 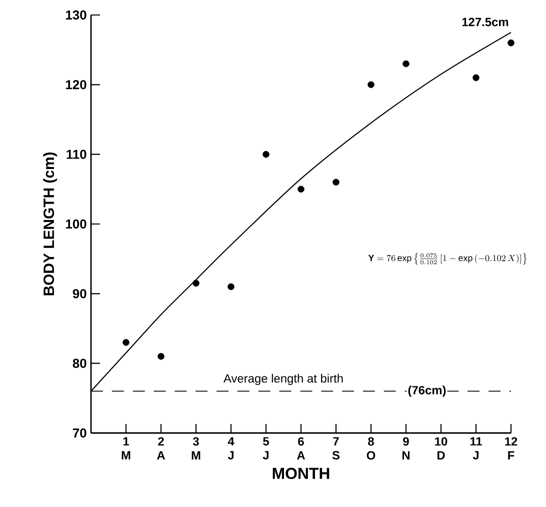 What do you see at coordinates (283, 380) in the screenshot?
I see `annotation: Average length at birth` at bounding box center [283, 380].